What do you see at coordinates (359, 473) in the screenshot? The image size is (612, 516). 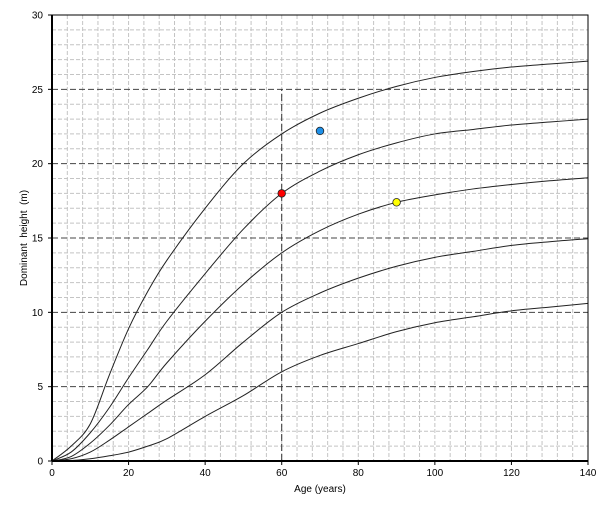 I see `x-tick-label: 80` at bounding box center [359, 473].